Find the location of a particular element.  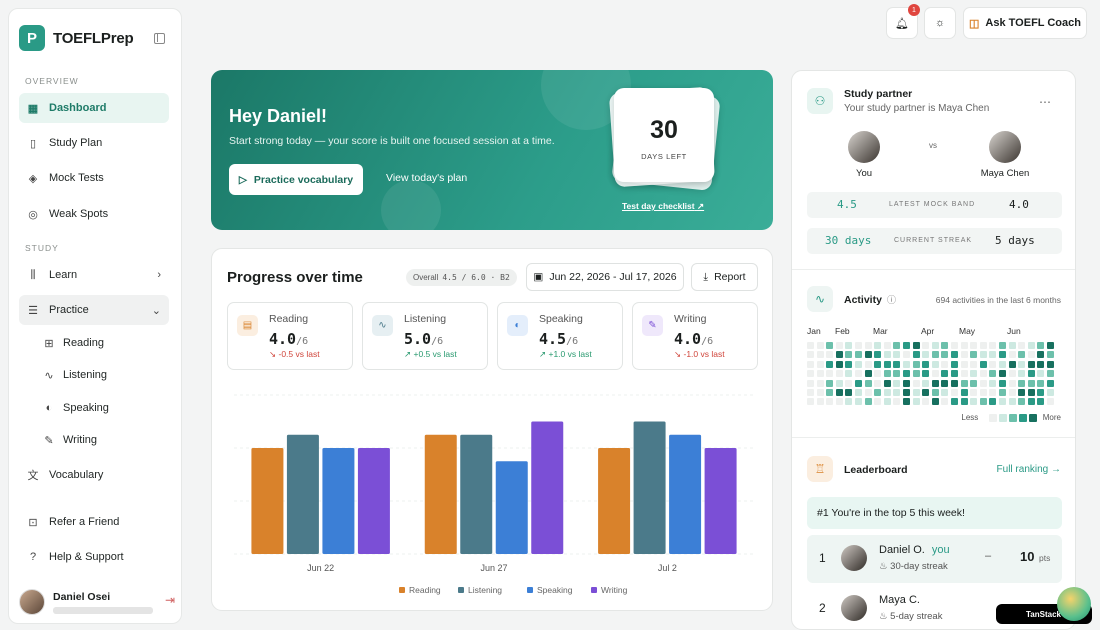

score-value: 5.0 is located at coordinates (418, 339).